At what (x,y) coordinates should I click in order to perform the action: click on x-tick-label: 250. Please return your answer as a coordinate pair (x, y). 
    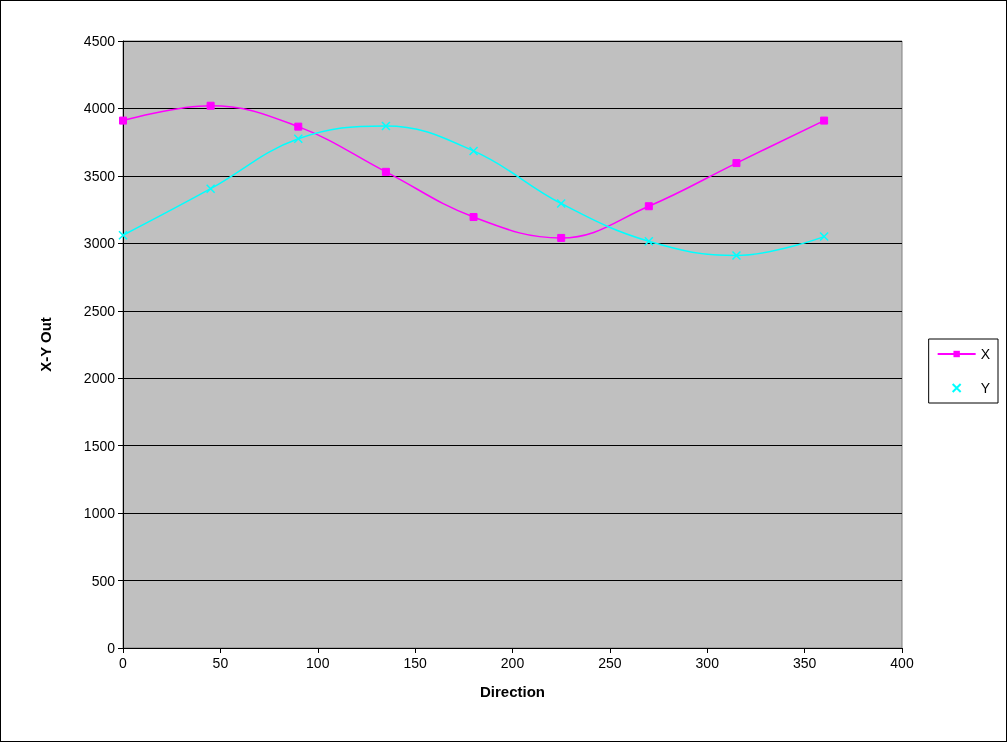
    Looking at the image, I should click on (610, 663).